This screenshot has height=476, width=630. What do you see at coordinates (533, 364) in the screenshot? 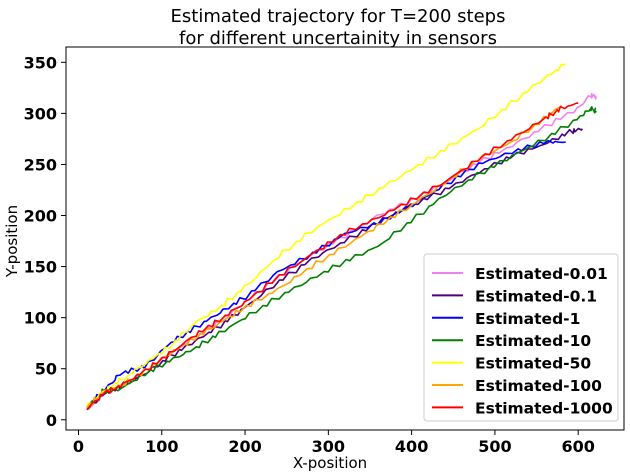
I see `legend-label: Estimated-50` at bounding box center [533, 364].